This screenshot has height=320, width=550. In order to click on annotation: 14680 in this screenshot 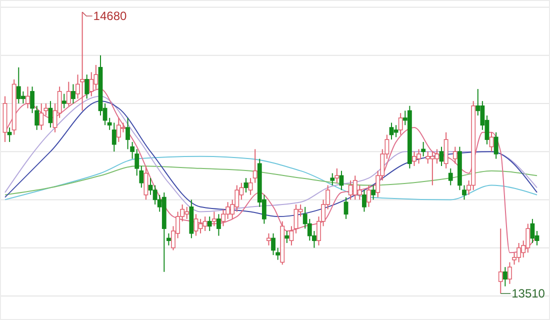, I will do `click(110, 16)`.